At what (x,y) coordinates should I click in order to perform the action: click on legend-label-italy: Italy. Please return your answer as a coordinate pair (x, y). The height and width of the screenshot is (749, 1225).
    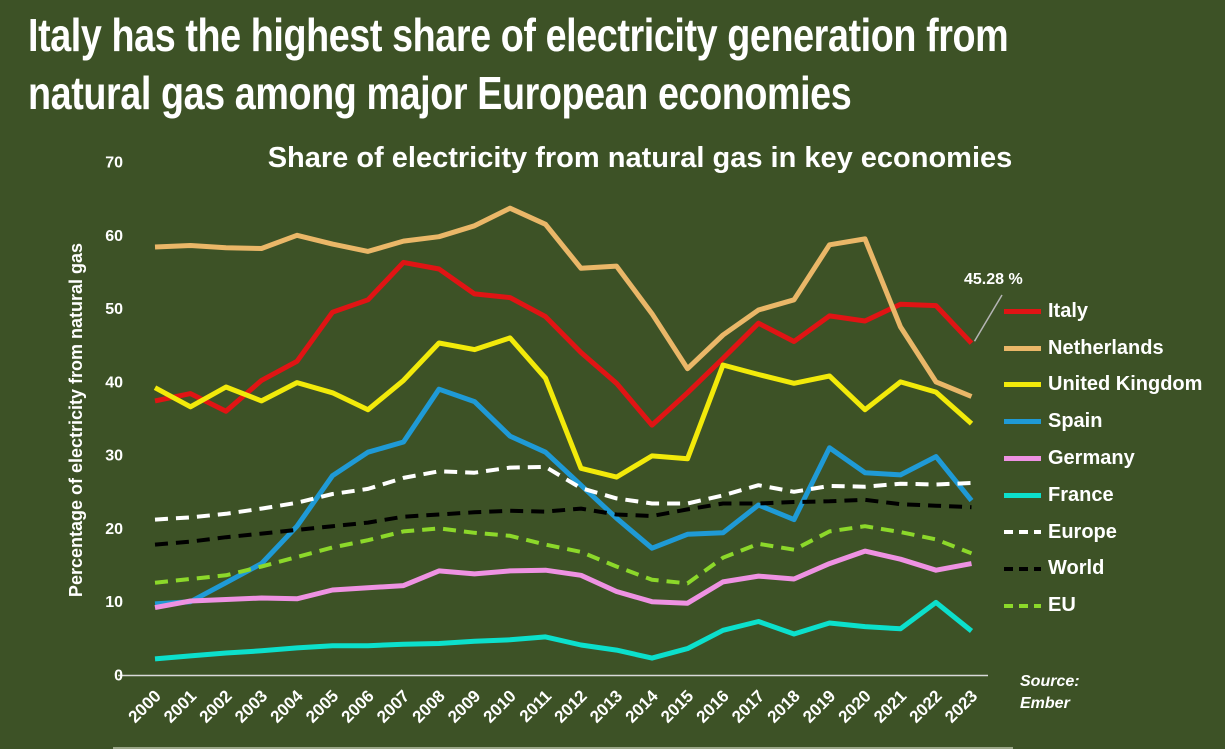
    Looking at the image, I should click on (1068, 310).